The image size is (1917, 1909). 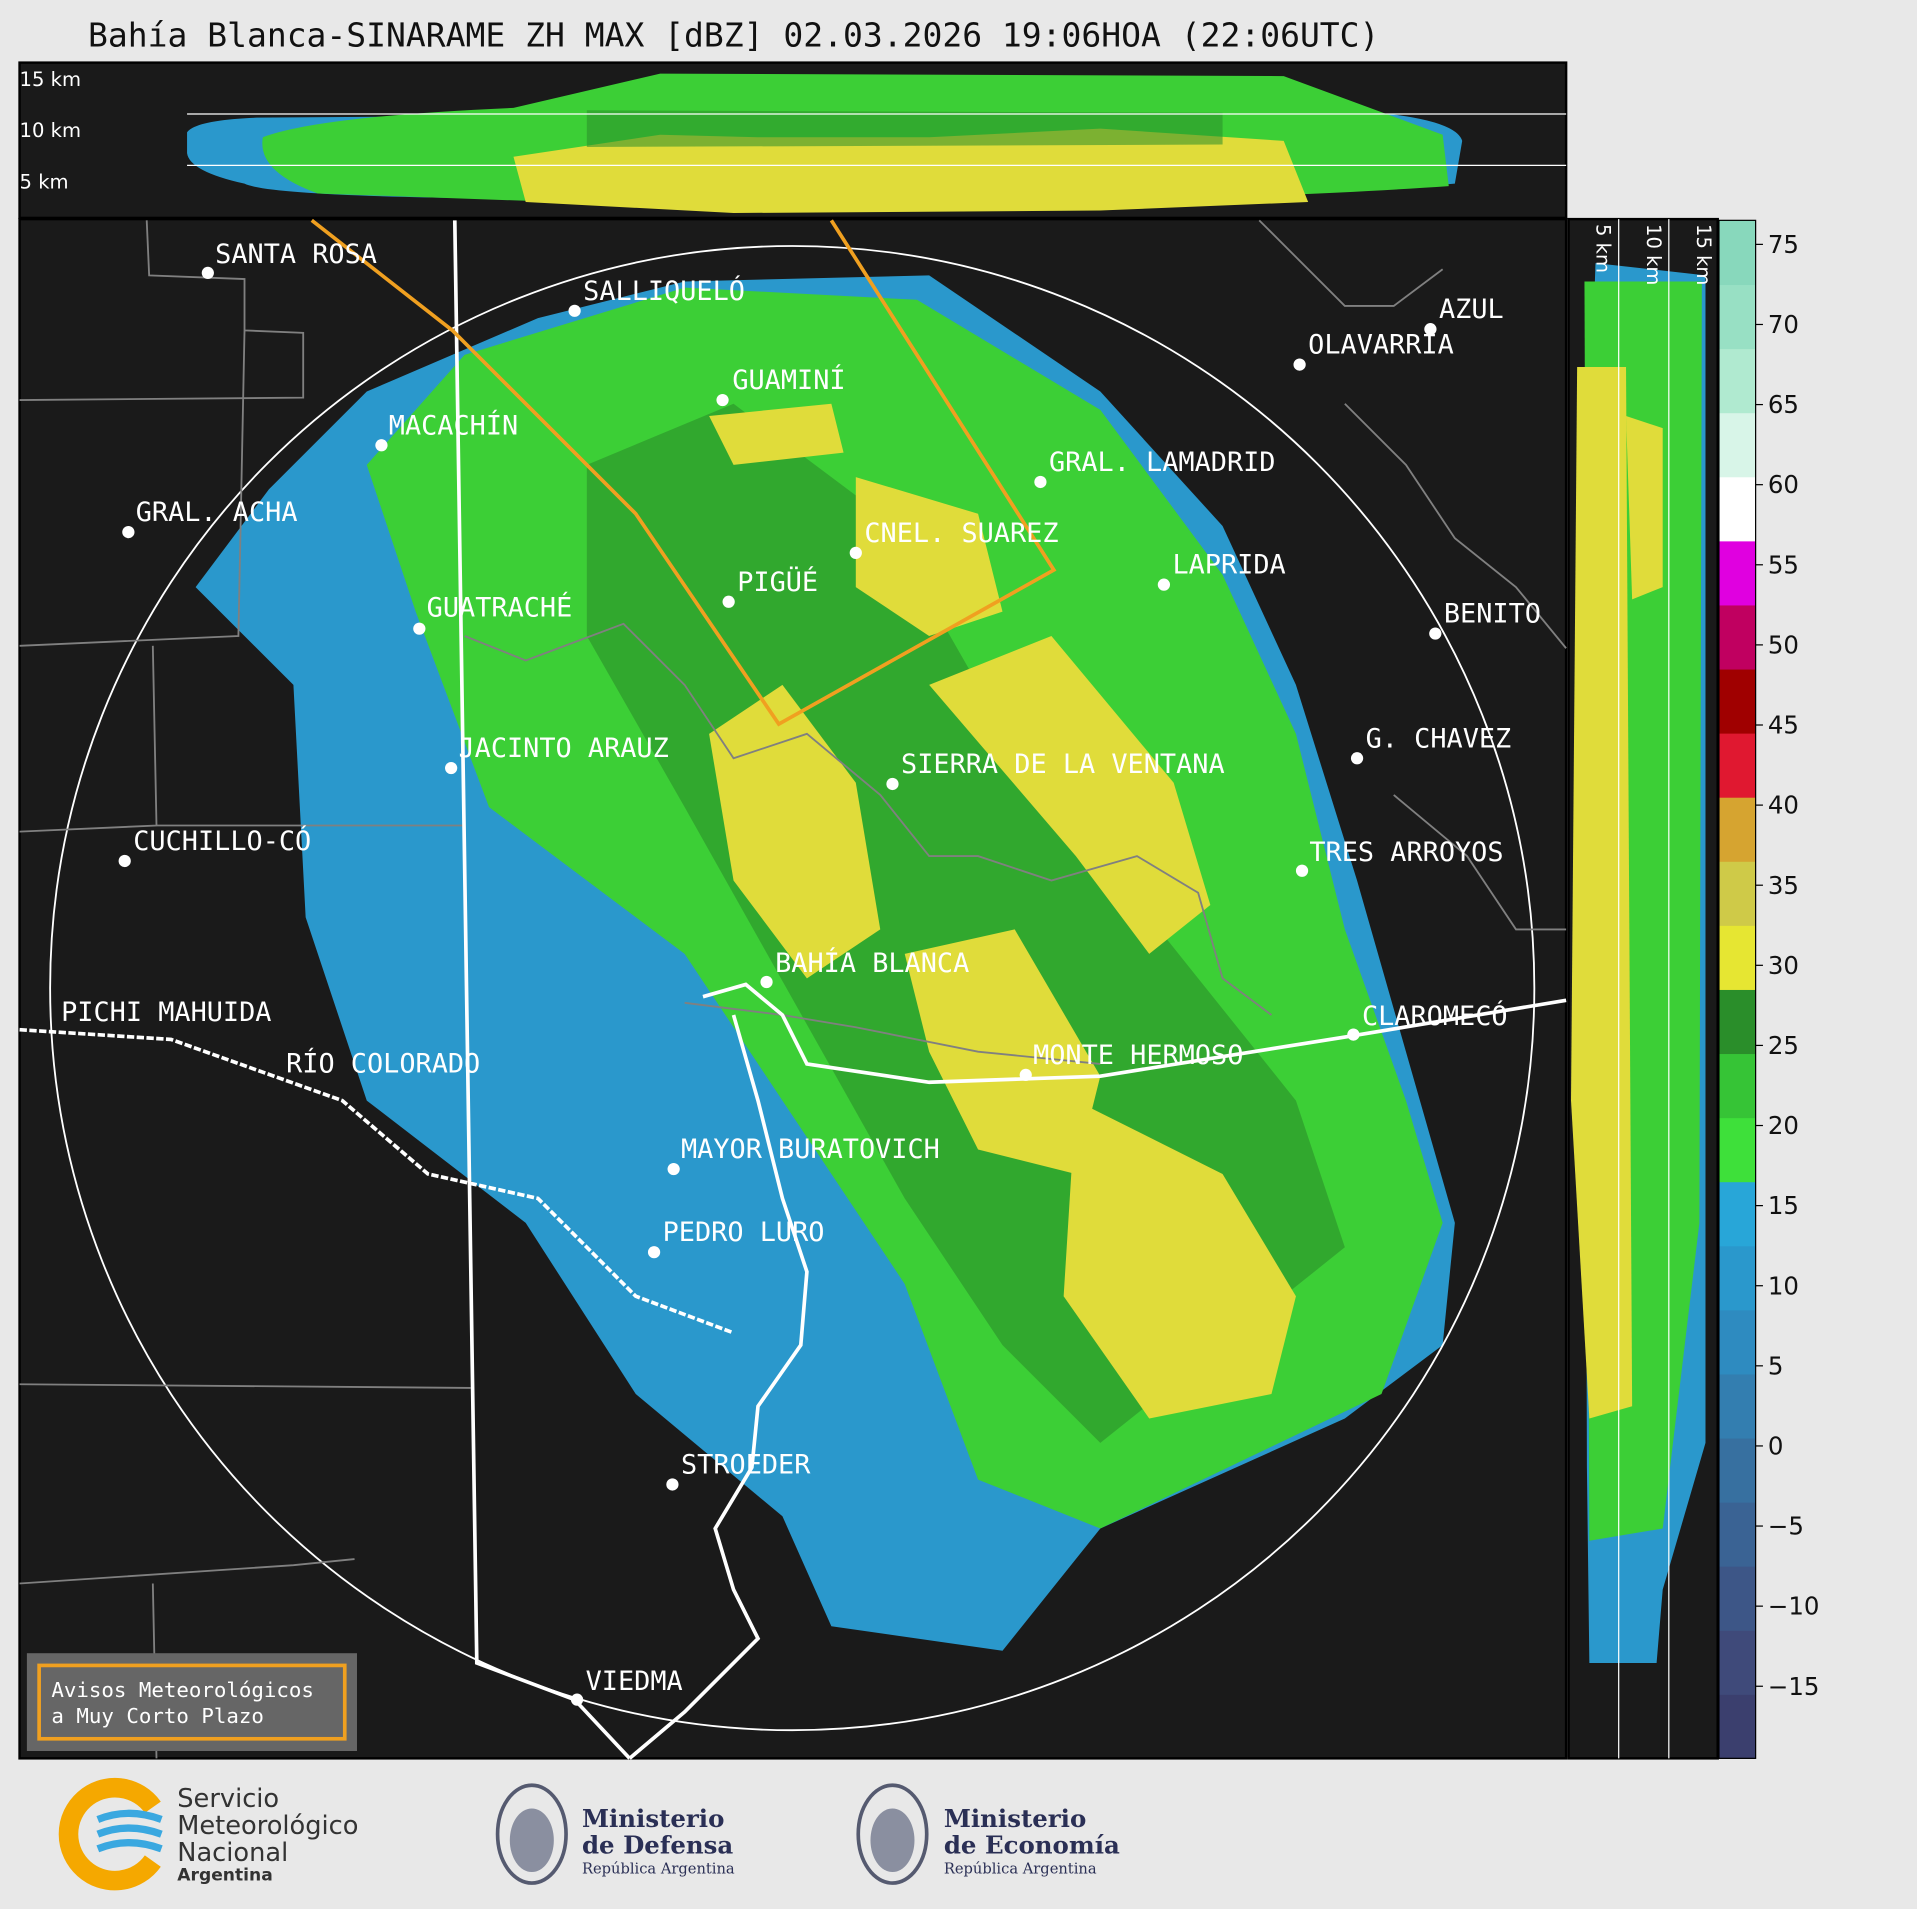 What do you see at coordinates (657, 1845) in the screenshot?
I see `logo-text: de Defensa` at bounding box center [657, 1845].